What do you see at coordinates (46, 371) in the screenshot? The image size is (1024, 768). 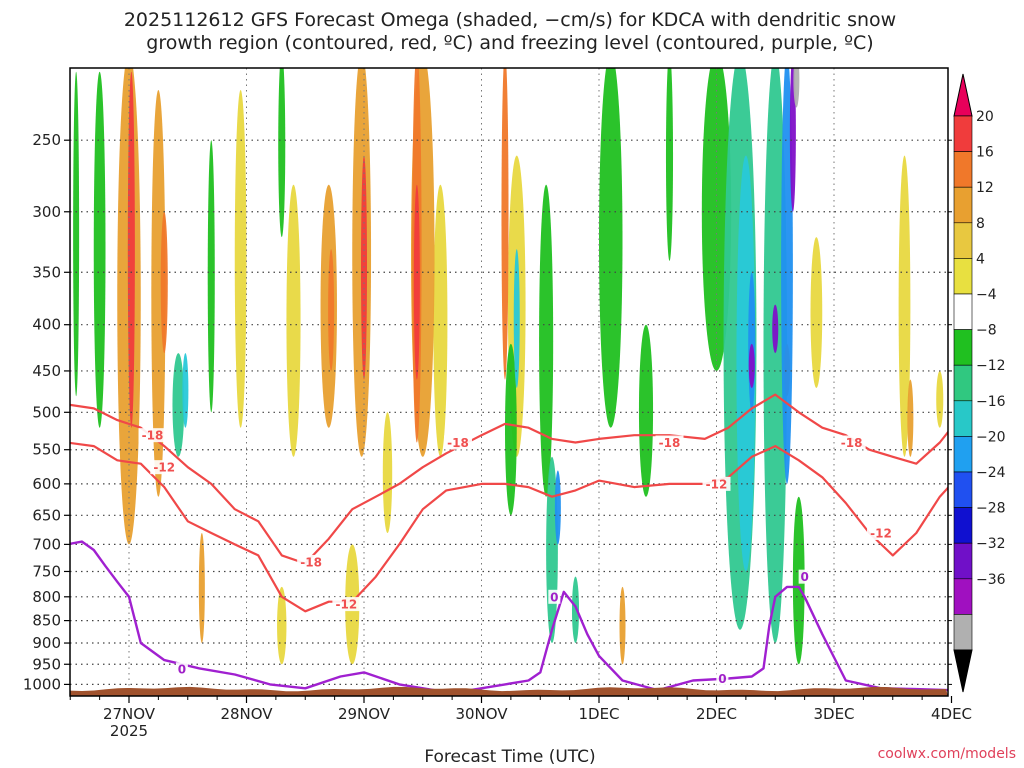 I see `y-tick-label-450: 450` at bounding box center [46, 371].